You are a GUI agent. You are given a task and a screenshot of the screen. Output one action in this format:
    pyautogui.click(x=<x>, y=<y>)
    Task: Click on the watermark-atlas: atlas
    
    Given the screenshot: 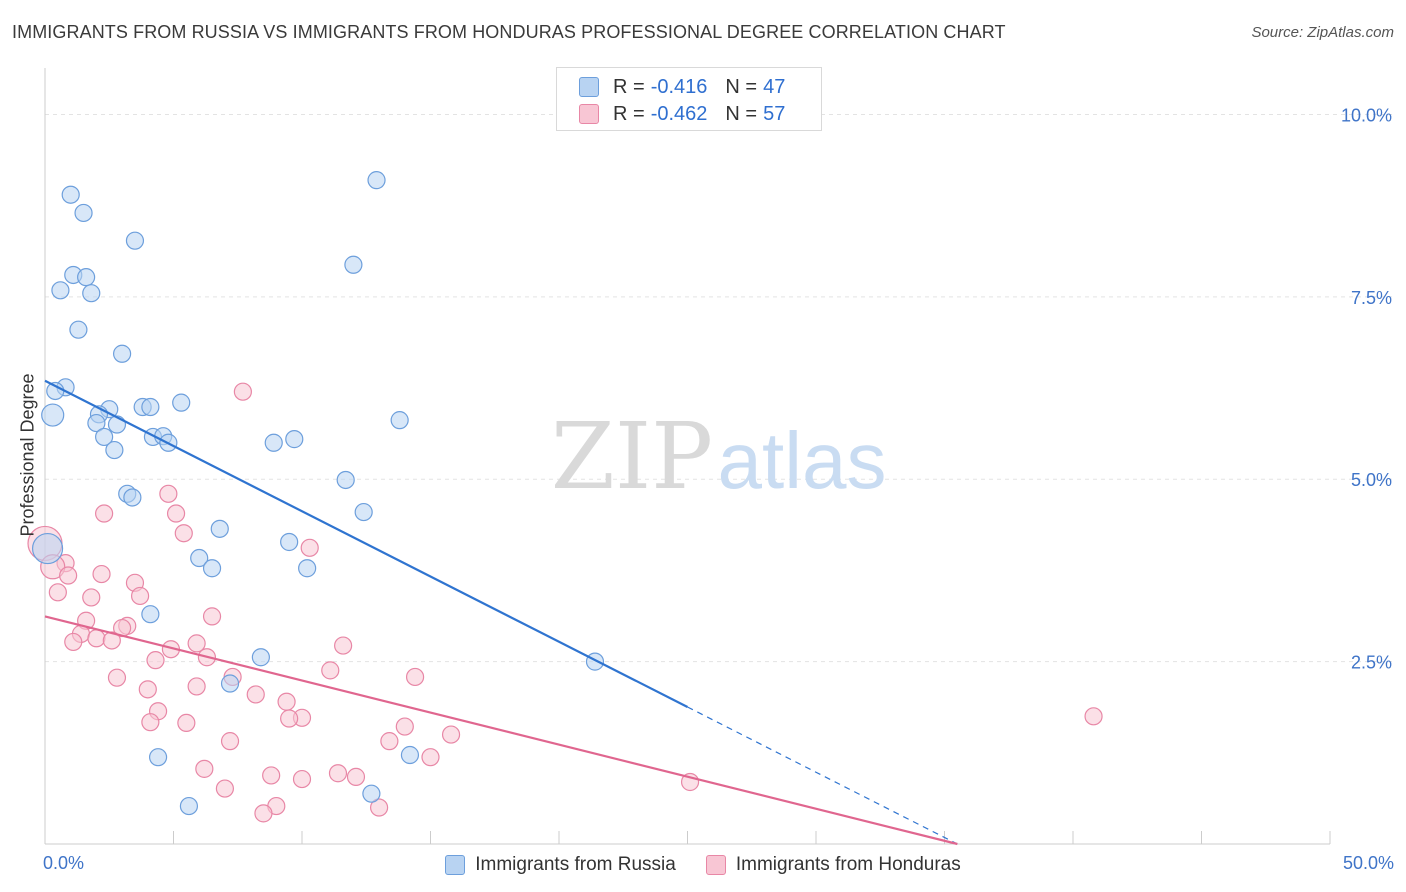 What is the action you would take?
    pyautogui.click(x=802, y=460)
    